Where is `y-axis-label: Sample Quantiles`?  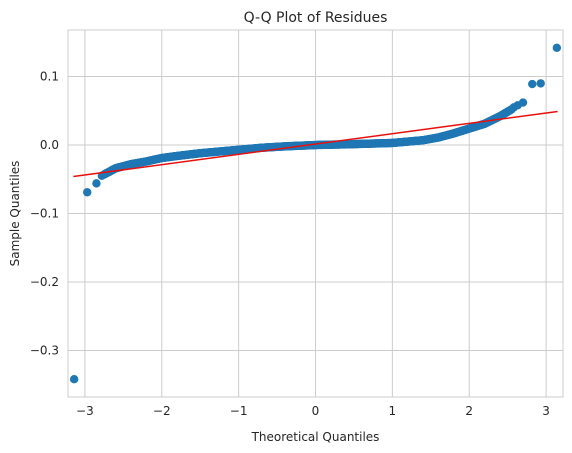 y-axis-label: Sample Quantiles is located at coordinates (15, 214).